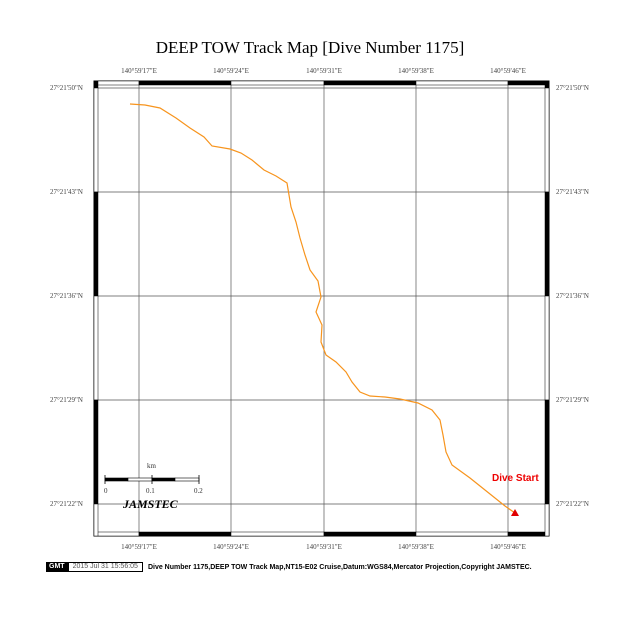 The height and width of the screenshot is (620, 620). I want to click on map-title: DEEP TOW Track Map [Dive Number 1175], so click(310, 47).